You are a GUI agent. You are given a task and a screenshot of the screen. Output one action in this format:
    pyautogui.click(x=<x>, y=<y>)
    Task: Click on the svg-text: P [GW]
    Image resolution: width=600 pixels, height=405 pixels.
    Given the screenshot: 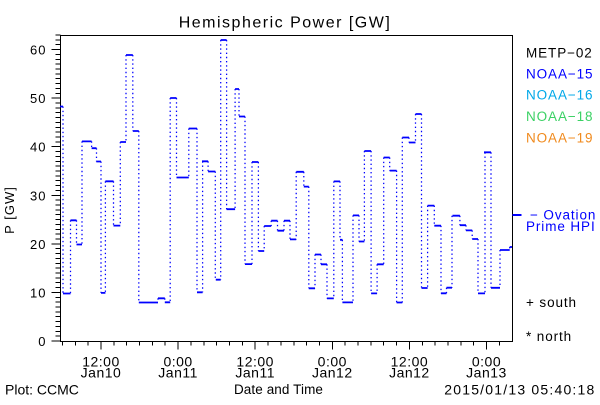 What is the action you would take?
    pyautogui.click(x=9, y=210)
    